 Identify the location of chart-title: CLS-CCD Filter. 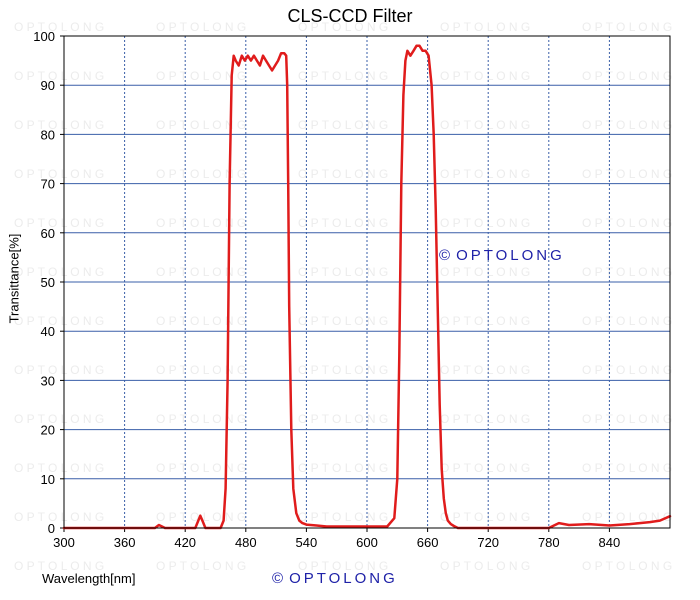
(350, 16).